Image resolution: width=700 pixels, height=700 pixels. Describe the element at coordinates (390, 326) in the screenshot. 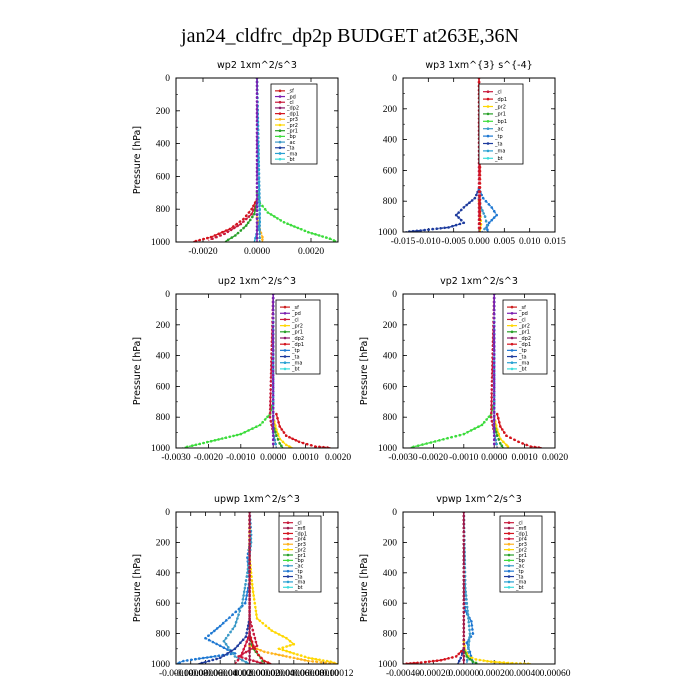

I see `y-tick-label: 200` at that location.